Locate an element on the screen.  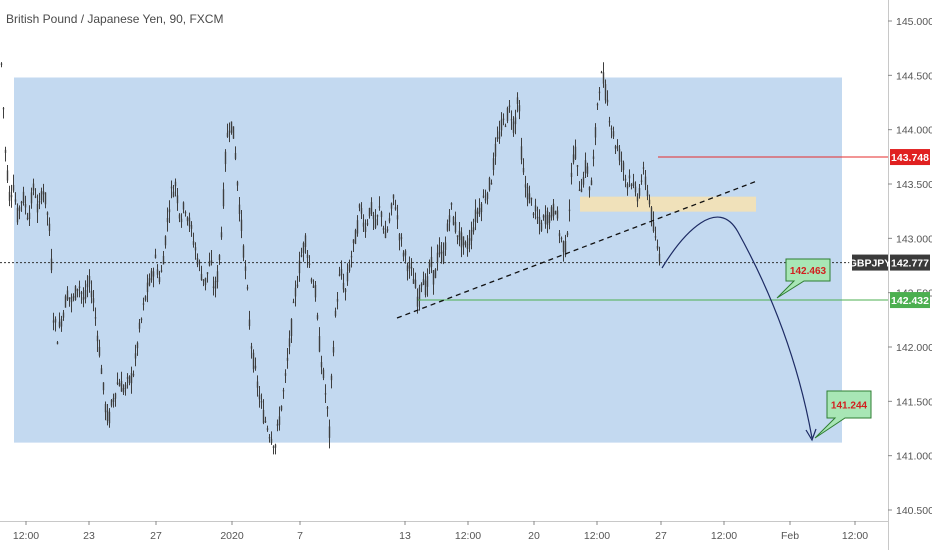
x-tick-label: 2020 is located at coordinates (232, 536).